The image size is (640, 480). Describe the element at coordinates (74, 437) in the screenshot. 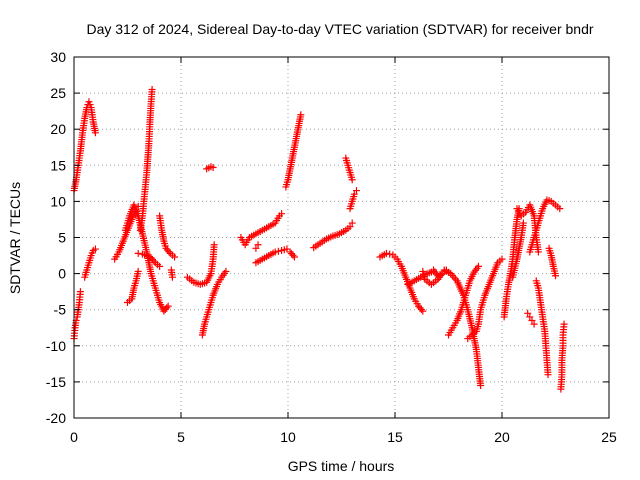

I see `x-tick-label: 0` at that location.